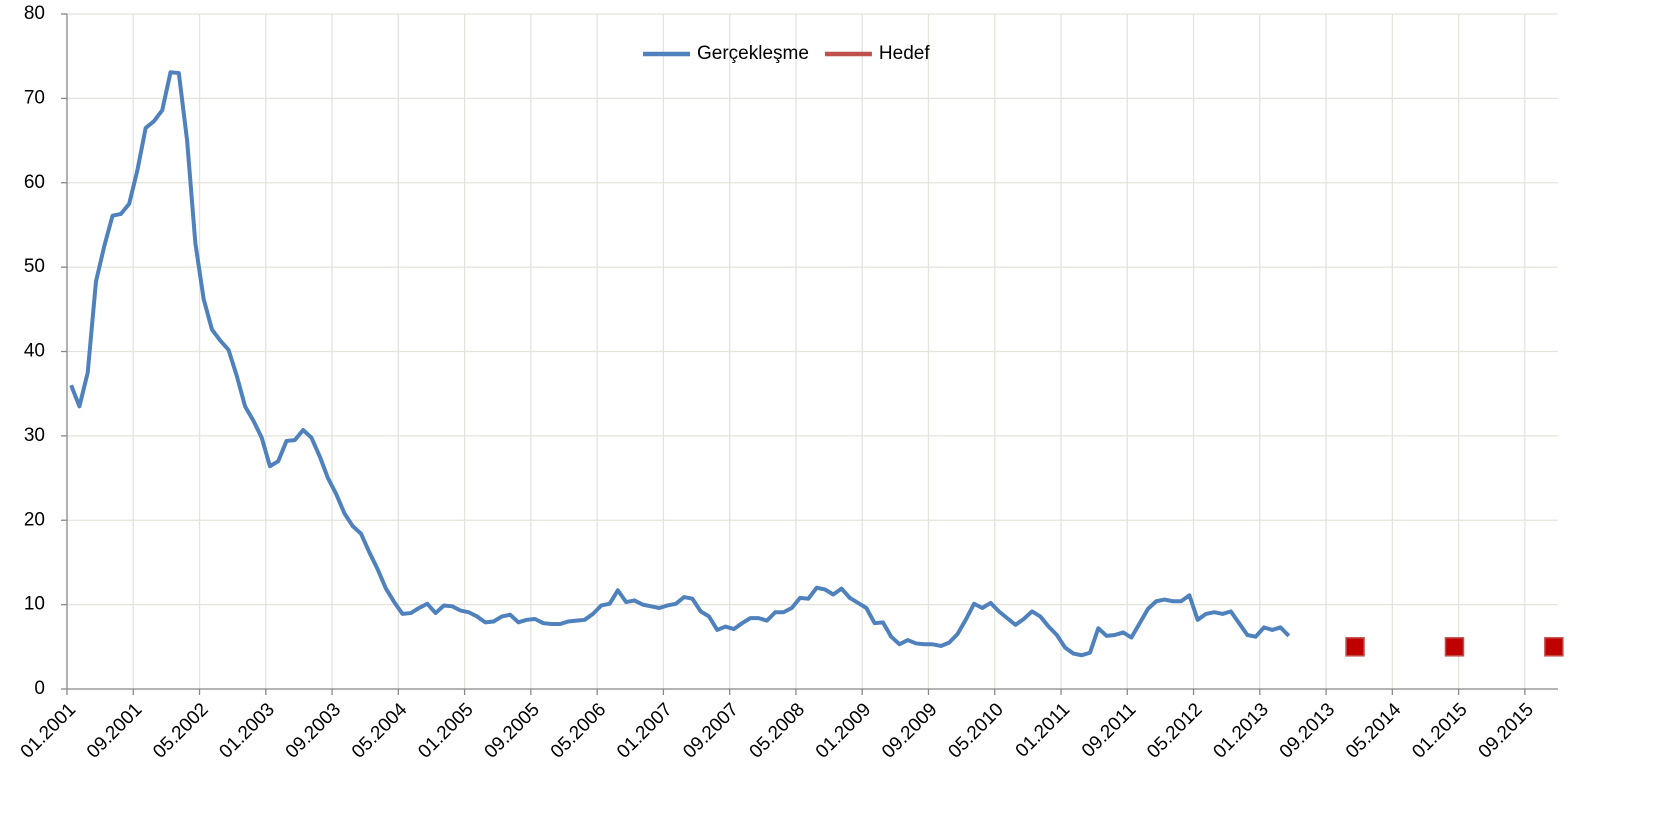 The width and height of the screenshot is (1671, 837). Describe the element at coordinates (445, 730) in the screenshot. I see `x-tick-label: 01.2005` at that location.